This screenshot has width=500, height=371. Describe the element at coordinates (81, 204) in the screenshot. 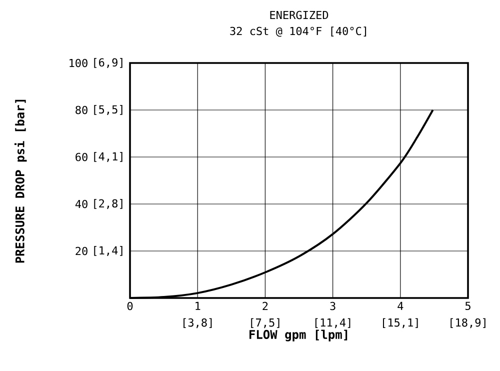

I see `y-tick-label: 40` at that location.